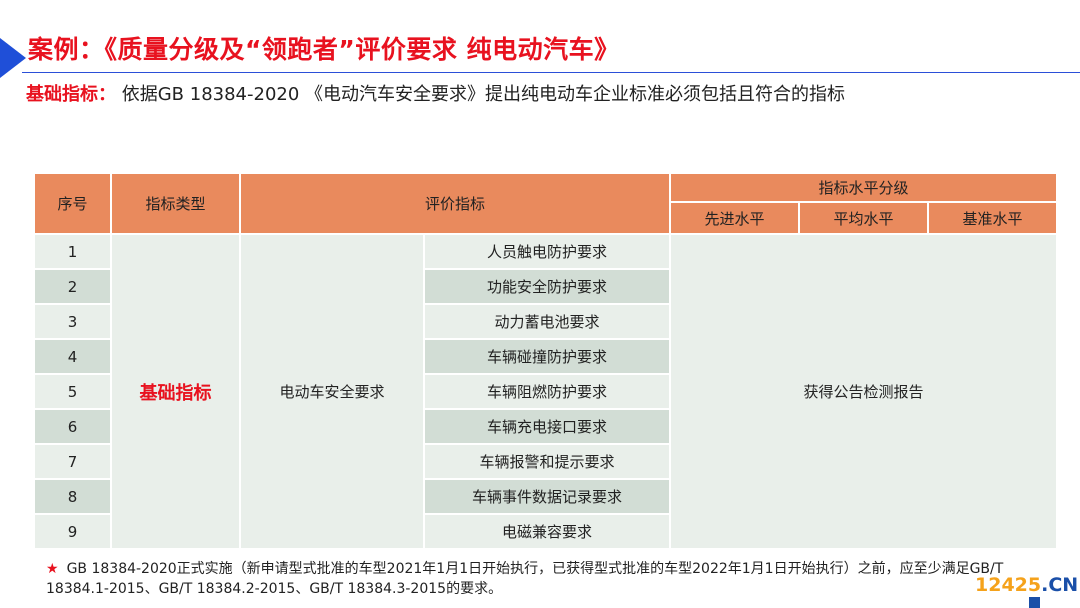 The image size is (1080, 608). What do you see at coordinates (72, 531) in the screenshot?
I see `row-number: 9` at bounding box center [72, 531].